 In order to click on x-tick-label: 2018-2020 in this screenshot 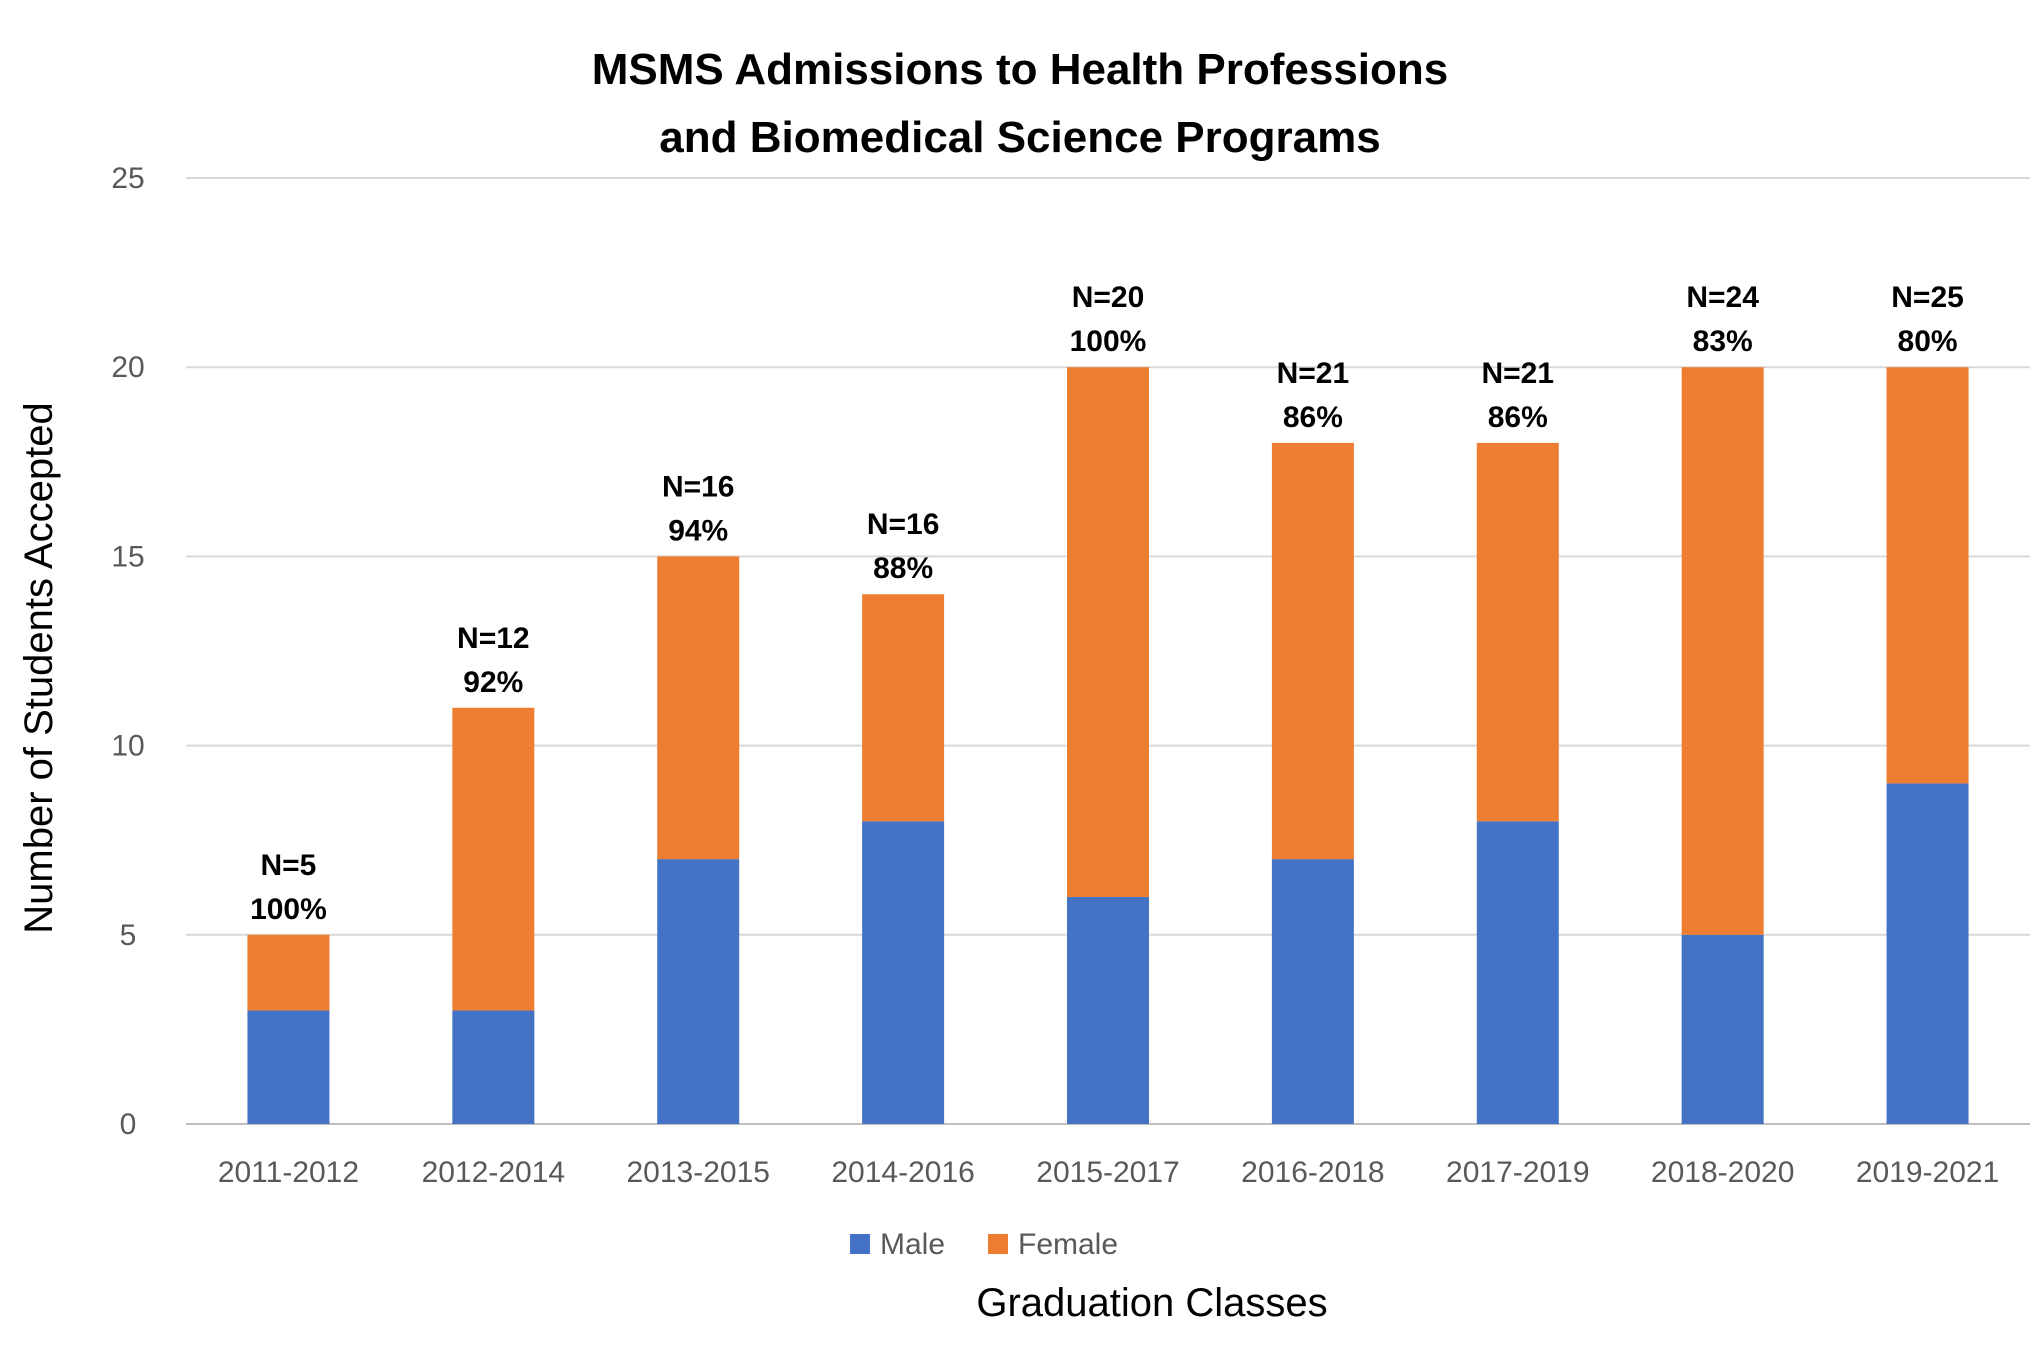, I will do `click(1722, 1172)`.